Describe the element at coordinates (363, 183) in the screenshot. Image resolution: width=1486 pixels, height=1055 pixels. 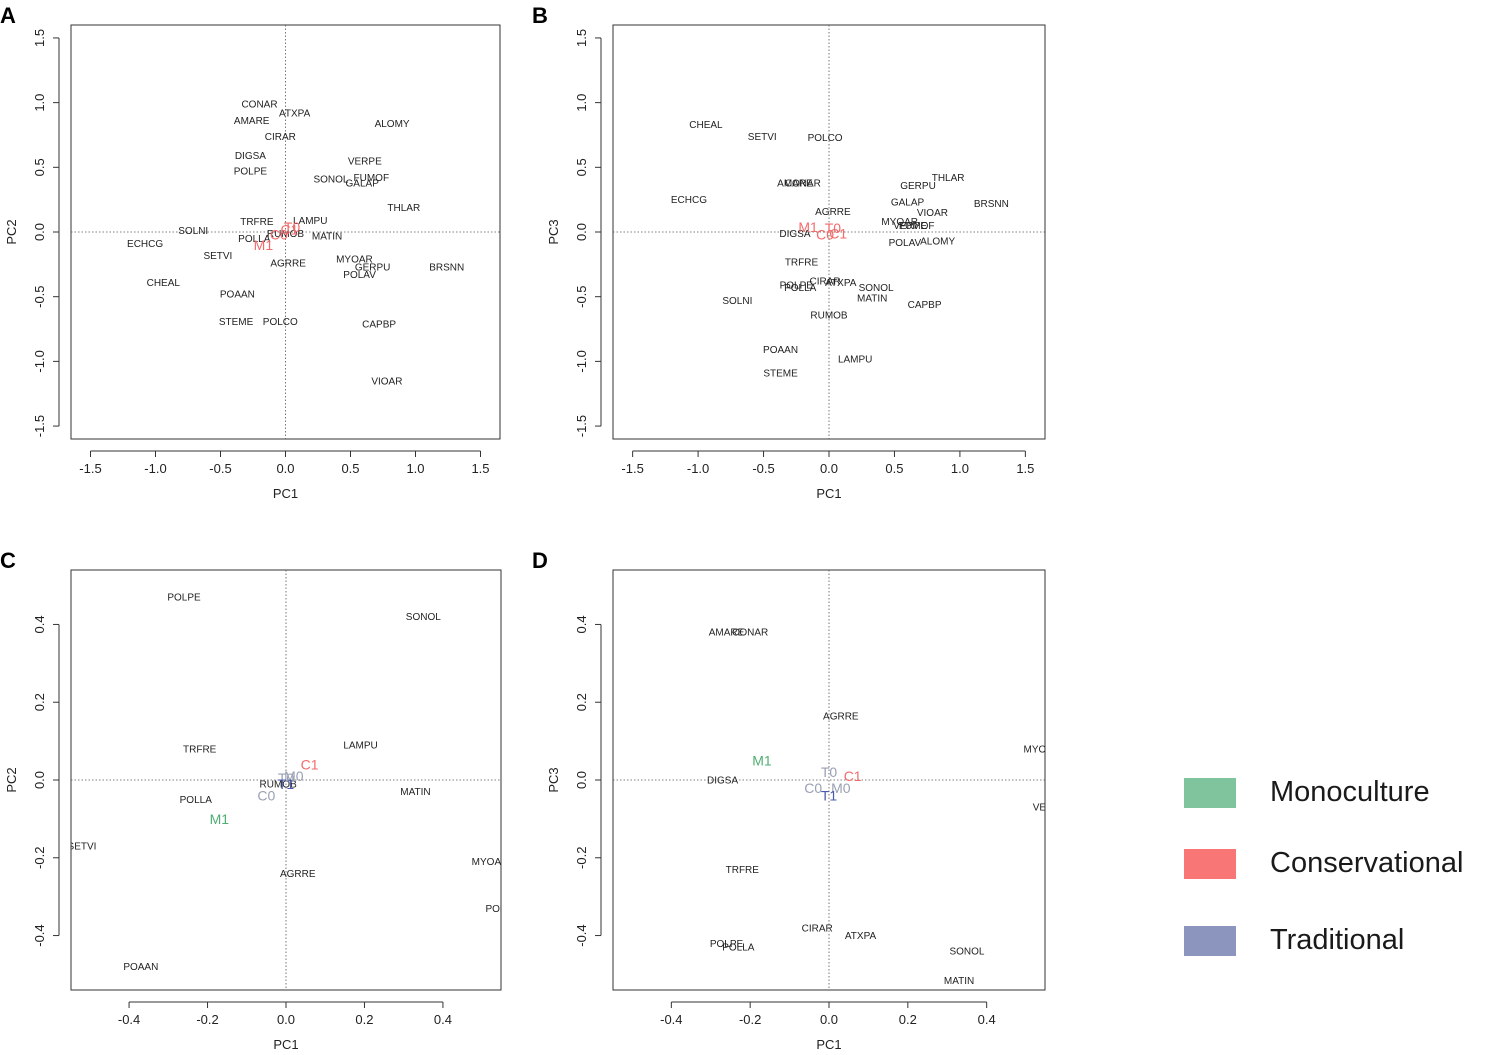
I see `species-label: GALAP` at that location.